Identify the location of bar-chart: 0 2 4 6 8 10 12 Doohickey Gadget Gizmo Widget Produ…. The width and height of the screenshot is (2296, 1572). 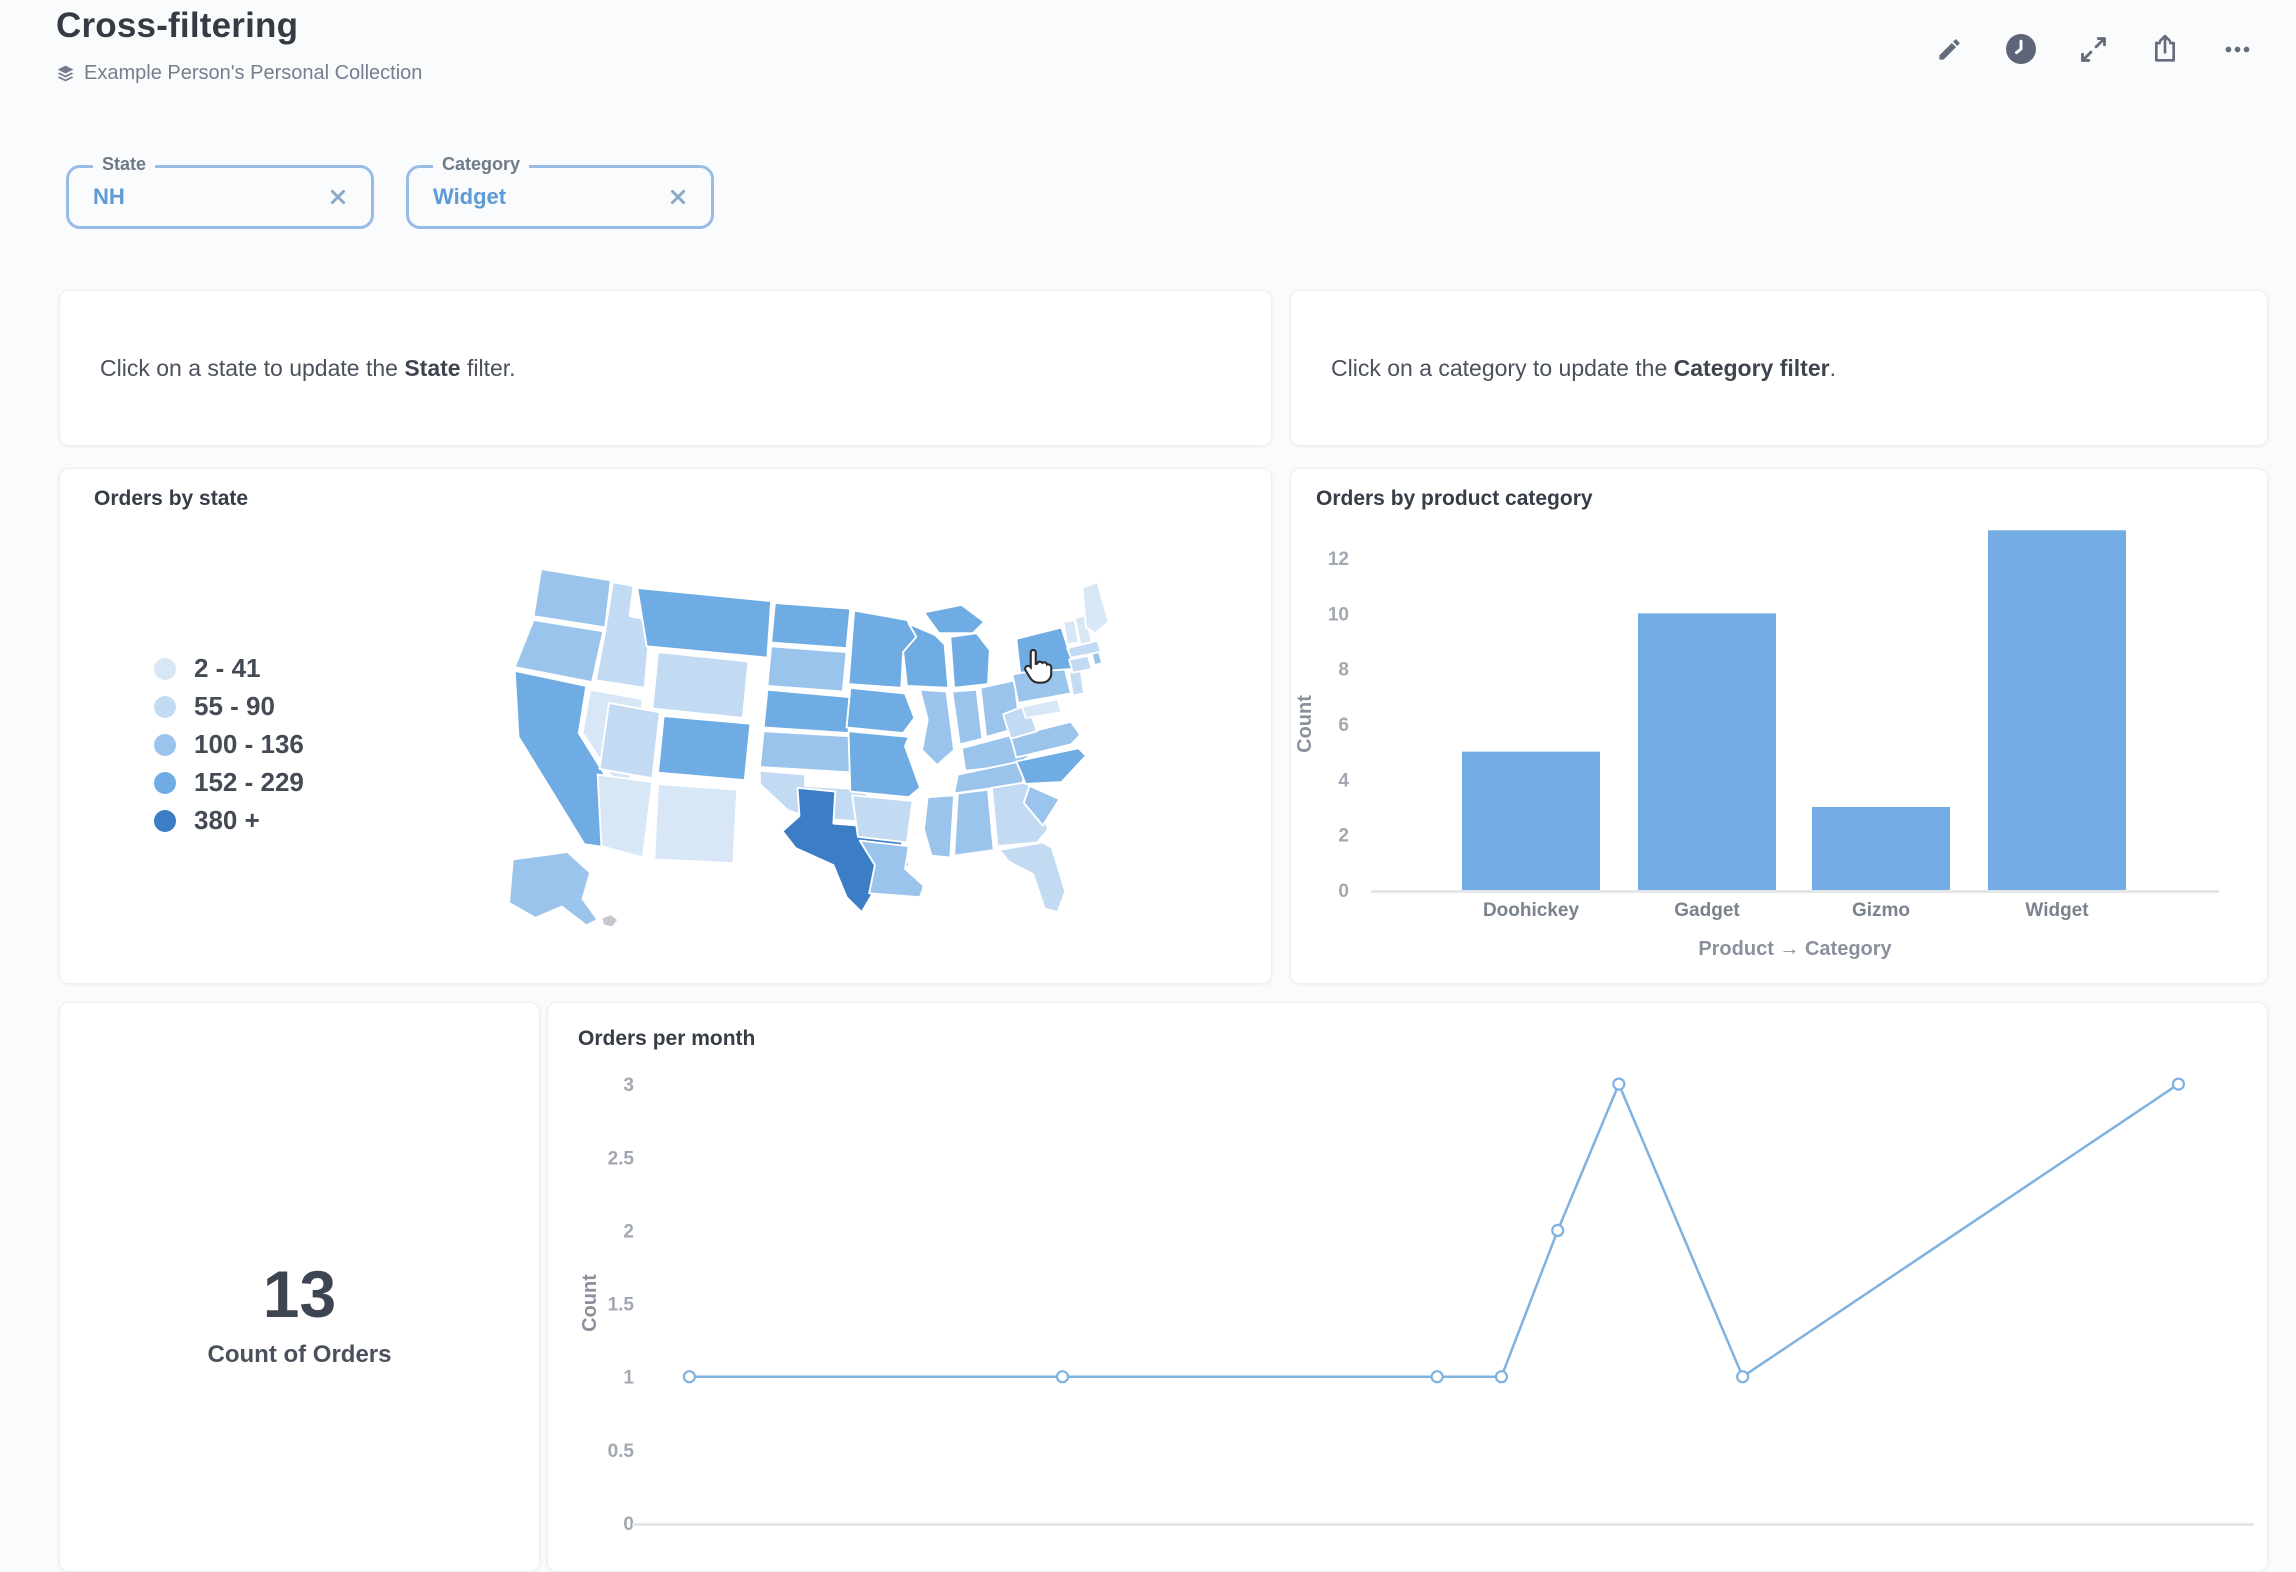
(1756, 745).